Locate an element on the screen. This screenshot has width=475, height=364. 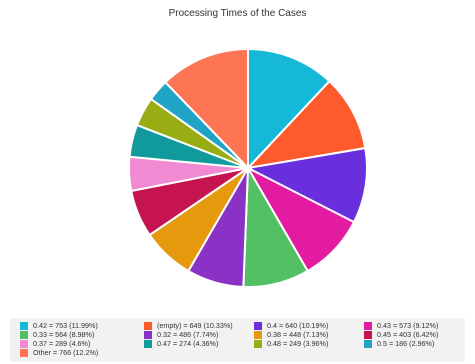
legend-item-7: 0.45 = 403 (6.42%) is located at coordinates (401, 334).